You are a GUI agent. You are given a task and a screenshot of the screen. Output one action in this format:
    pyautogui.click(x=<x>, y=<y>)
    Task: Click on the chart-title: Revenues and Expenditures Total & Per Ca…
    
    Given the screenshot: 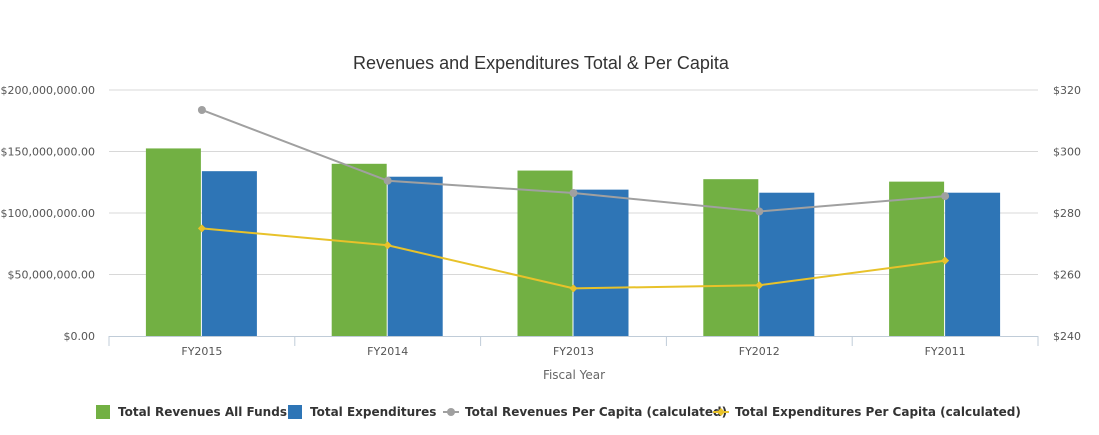 What is the action you would take?
    pyautogui.click(x=541, y=63)
    